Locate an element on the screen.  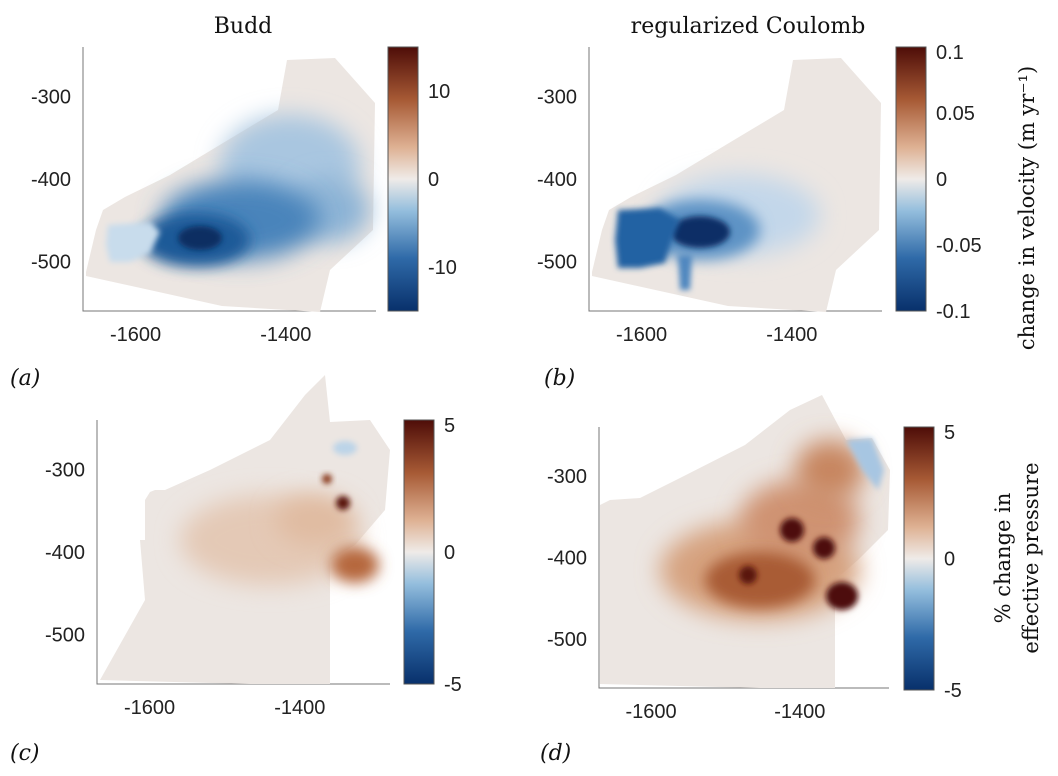
panel-c-colorbar-tick-label: 5 is located at coordinates (449, 426).